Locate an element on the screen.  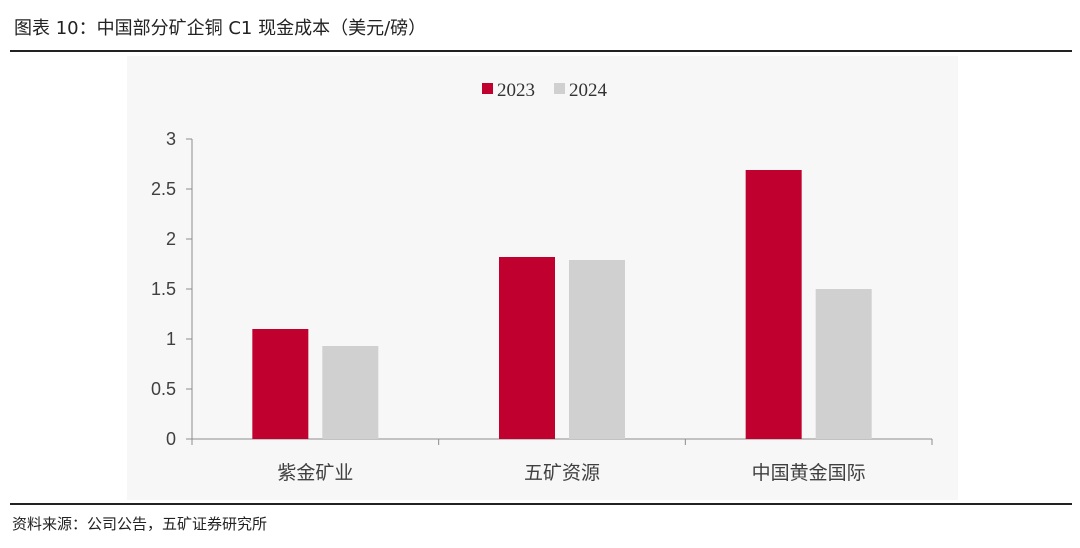
y-axis: 0 0.5 1 1.5 2 2.5 3 is located at coordinates (172, 289).